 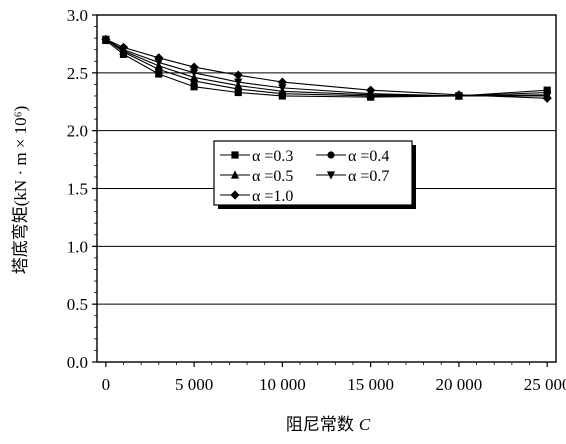 I want to click on x-tick-label: 0, so click(x=106, y=384).